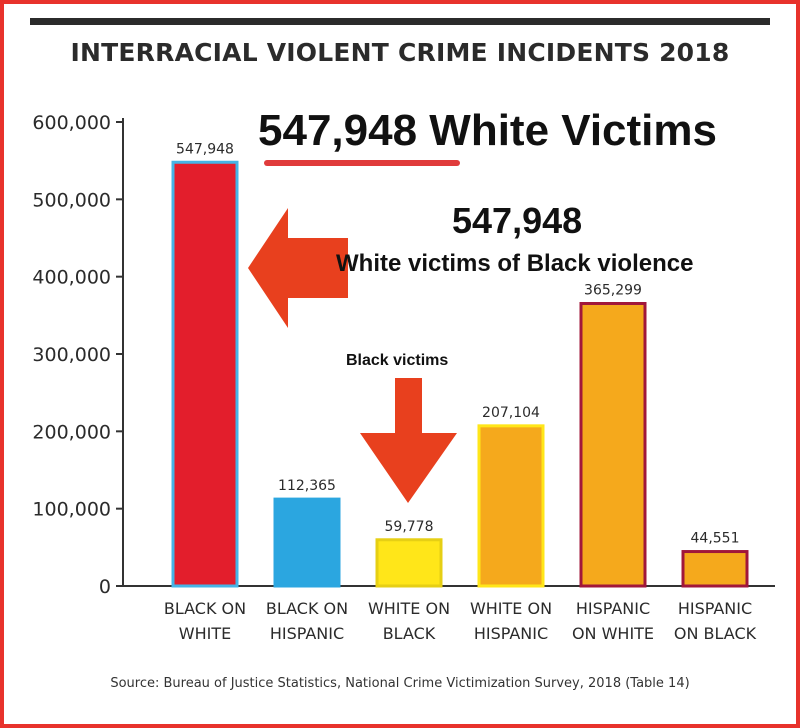  Describe the element at coordinates (205, 149) in the screenshot. I see `bar-value-label: 547,948` at that location.